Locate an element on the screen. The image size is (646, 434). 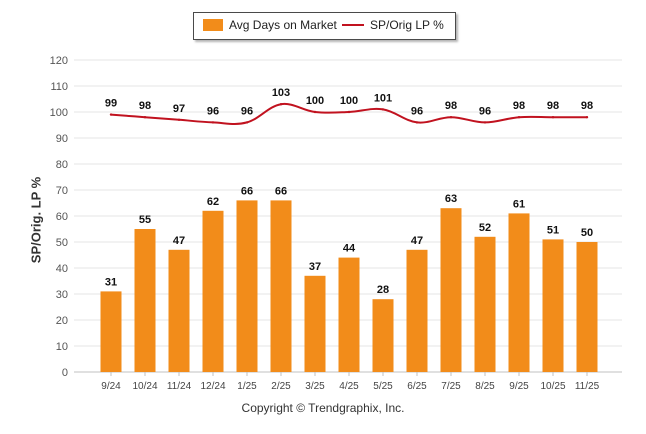
y-tick-label: 70 is located at coordinates (62, 191).